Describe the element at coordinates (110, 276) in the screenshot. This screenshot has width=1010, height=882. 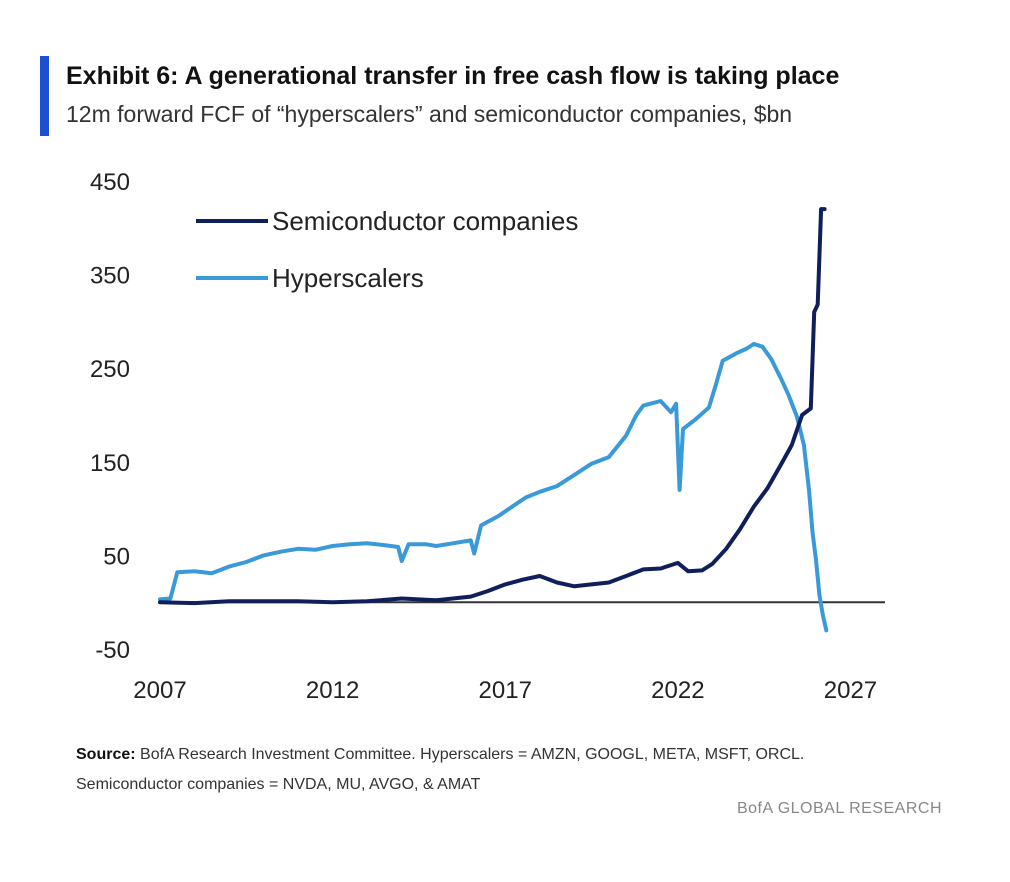
I see `y-tick-label: 350` at that location.